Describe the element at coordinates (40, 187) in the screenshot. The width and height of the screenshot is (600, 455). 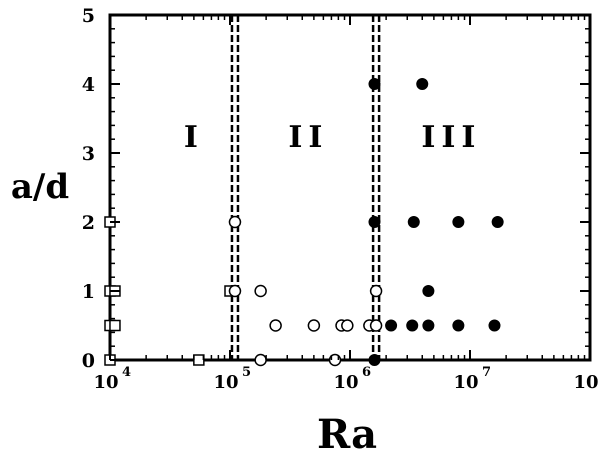
I see `y-axis-label: a/d` at that location.